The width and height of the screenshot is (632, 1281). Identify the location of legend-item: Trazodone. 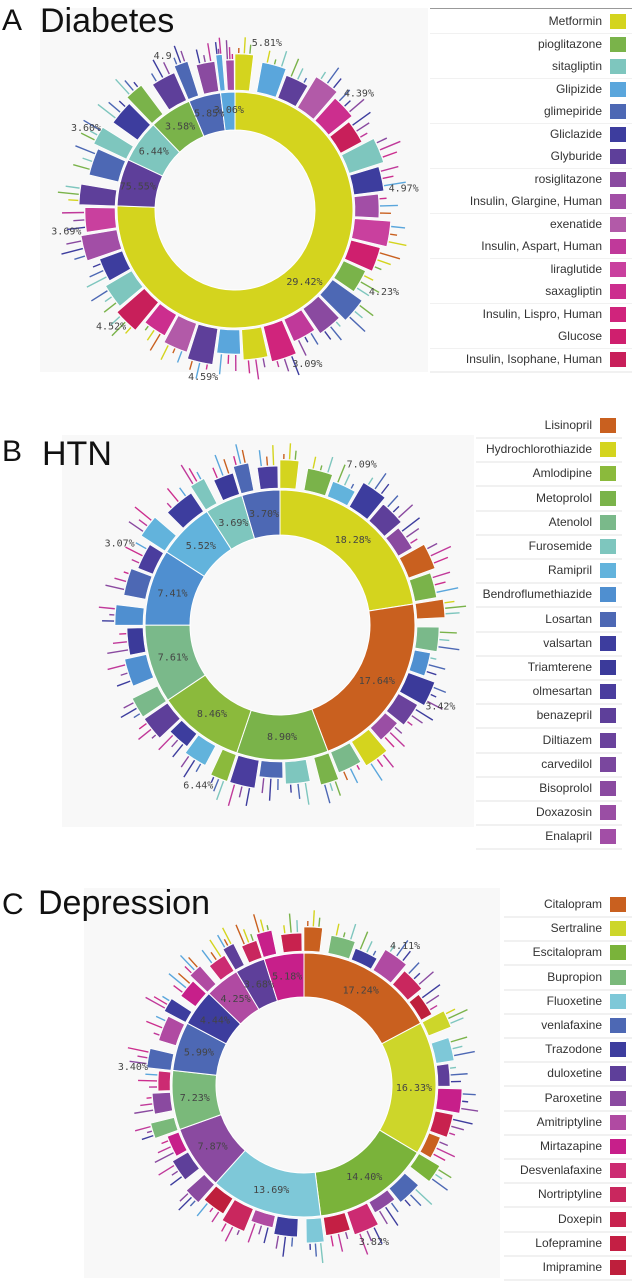
(568, 1051).